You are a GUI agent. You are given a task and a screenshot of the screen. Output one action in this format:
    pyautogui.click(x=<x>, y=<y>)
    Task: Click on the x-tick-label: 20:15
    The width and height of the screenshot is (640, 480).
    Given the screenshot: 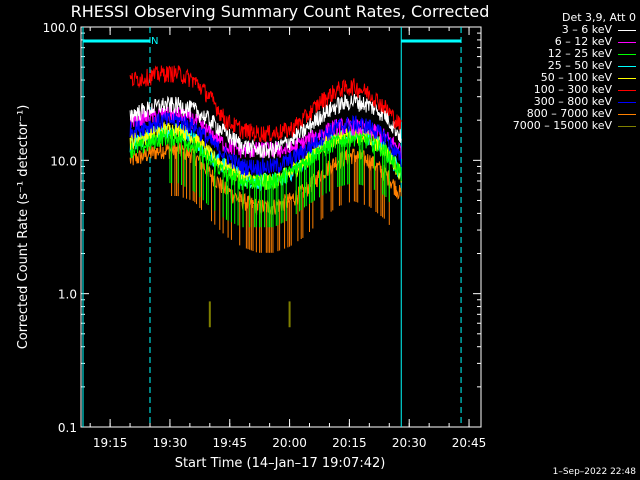 What is the action you would take?
    pyautogui.click(x=349, y=443)
    